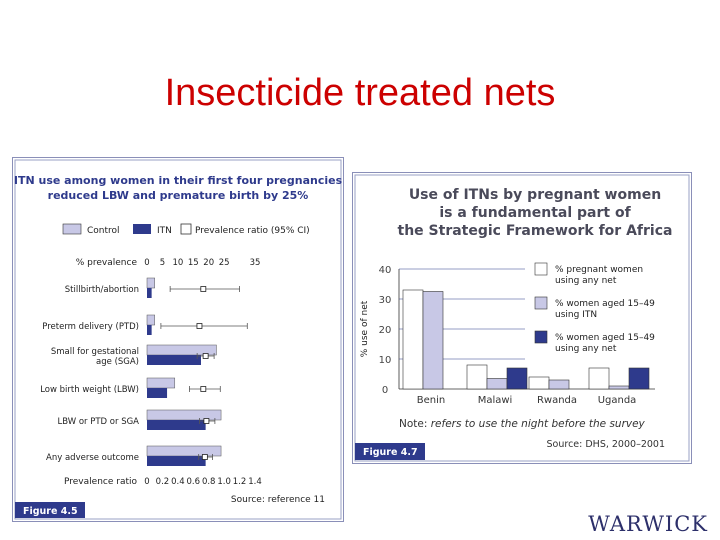  Describe the element at coordinates (557, 400) in the screenshot. I see `x-tick-label: Rwanda` at that location.